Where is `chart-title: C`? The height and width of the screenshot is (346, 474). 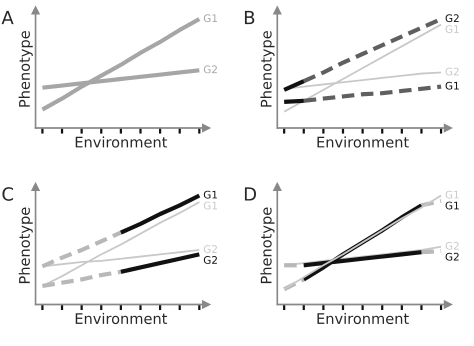
chart-title: C is located at coordinates (8, 194).